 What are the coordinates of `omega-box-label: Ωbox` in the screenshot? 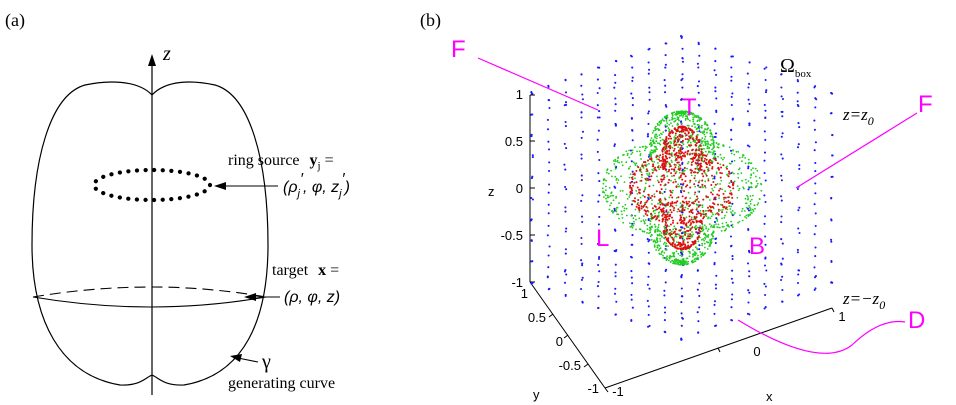 It's located at (796, 67).